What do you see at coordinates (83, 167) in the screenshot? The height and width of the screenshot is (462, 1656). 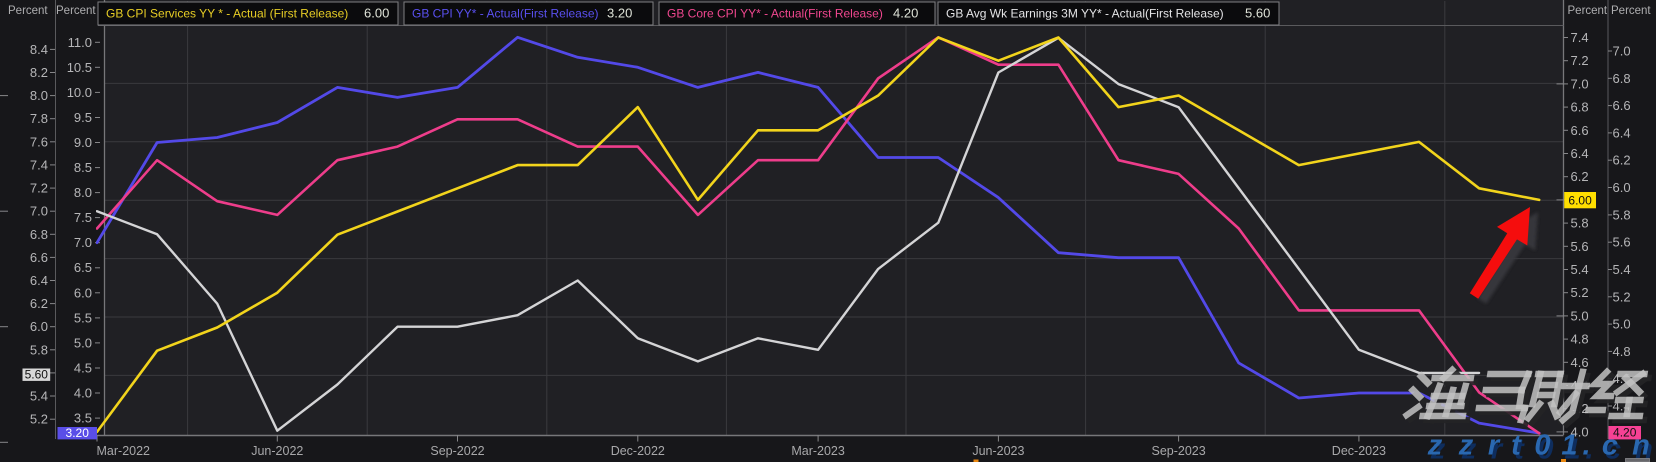 I see `svg-text: 8.5` at bounding box center [83, 167].